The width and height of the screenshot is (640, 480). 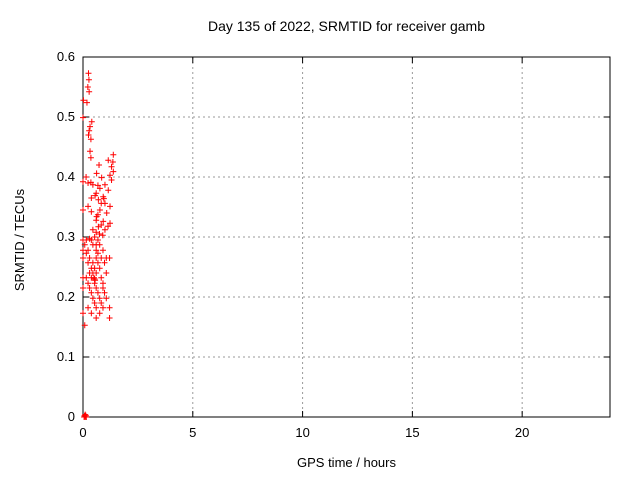 What do you see at coordinates (346, 462) in the screenshot?
I see `x-axis-label: GPS time / hours` at bounding box center [346, 462].